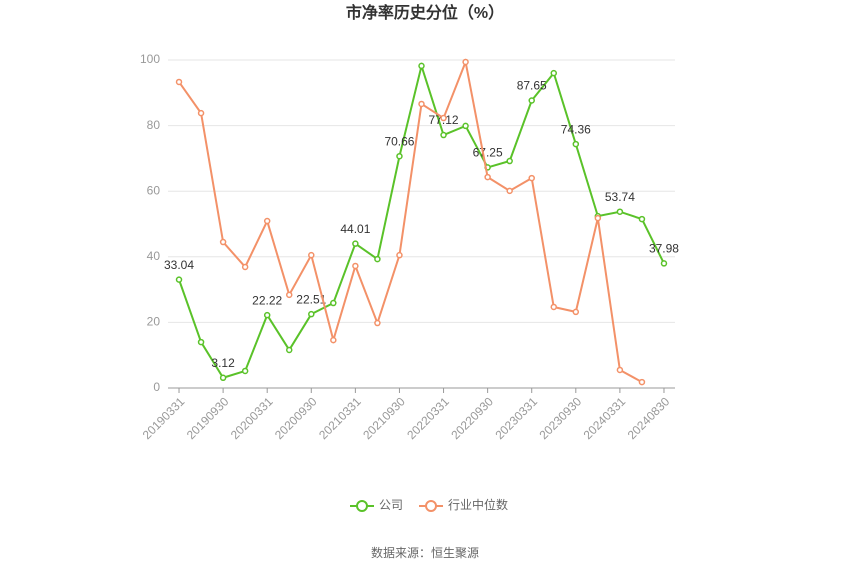 The image size is (850, 575). What do you see at coordinates (164, 418) in the screenshot?
I see `x-tick-label: 20190331` at bounding box center [164, 418].